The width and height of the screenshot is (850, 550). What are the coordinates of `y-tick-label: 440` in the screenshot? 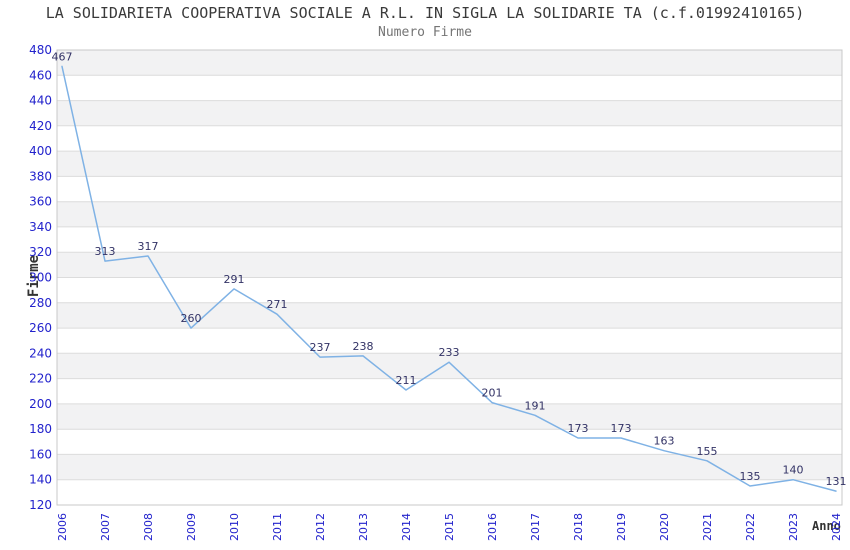 It's located at (40, 101).